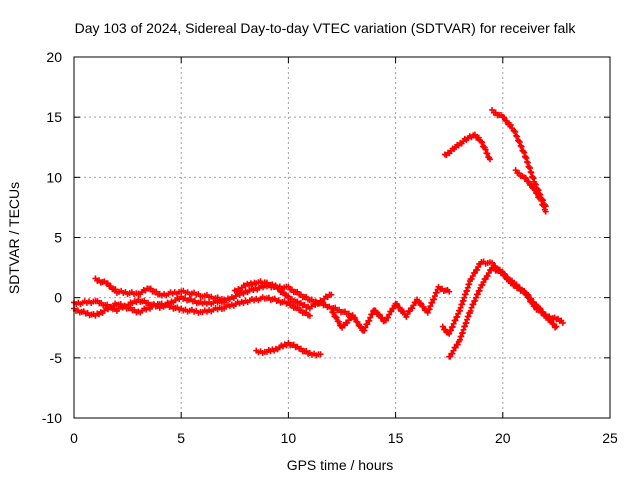 This screenshot has height=480, width=640. I want to click on series-track-b, so click(192, 306).